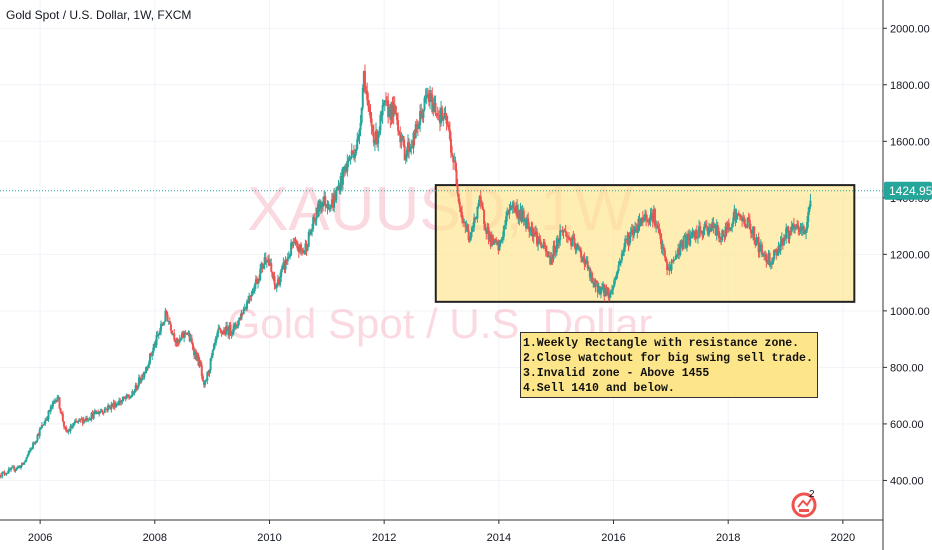 This screenshot has height=550, width=932. I want to click on x-tick-label: 2014, so click(499, 538).